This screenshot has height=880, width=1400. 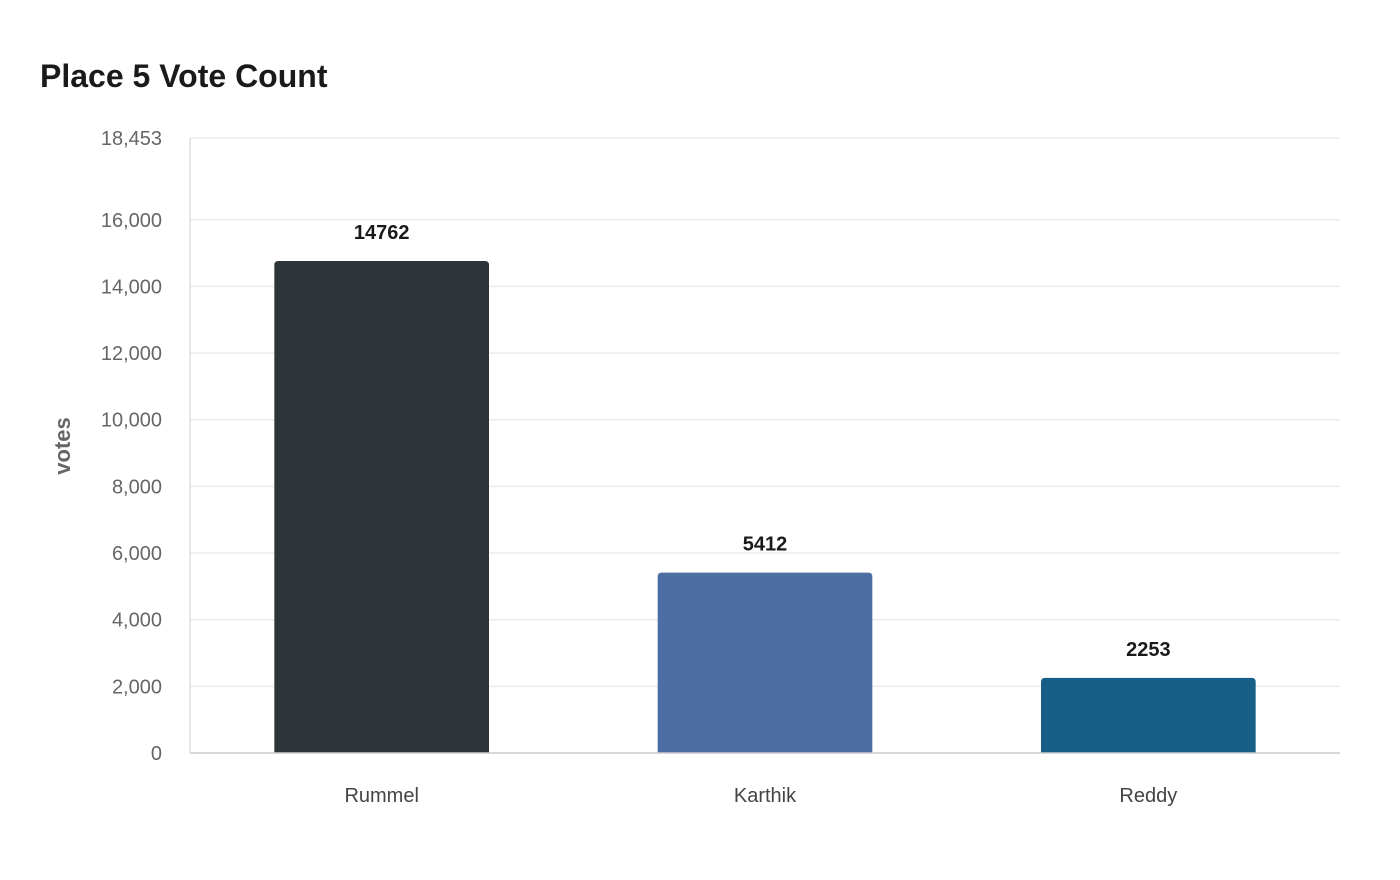 I want to click on x-tick-label: Karthik, so click(x=765, y=796).